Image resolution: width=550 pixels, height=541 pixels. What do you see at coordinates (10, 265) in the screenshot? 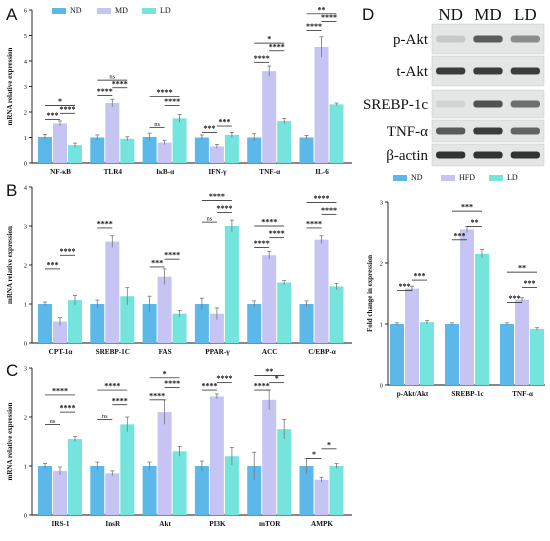
I see `y-axis-label: mRNA relative expression` at bounding box center [10, 265].